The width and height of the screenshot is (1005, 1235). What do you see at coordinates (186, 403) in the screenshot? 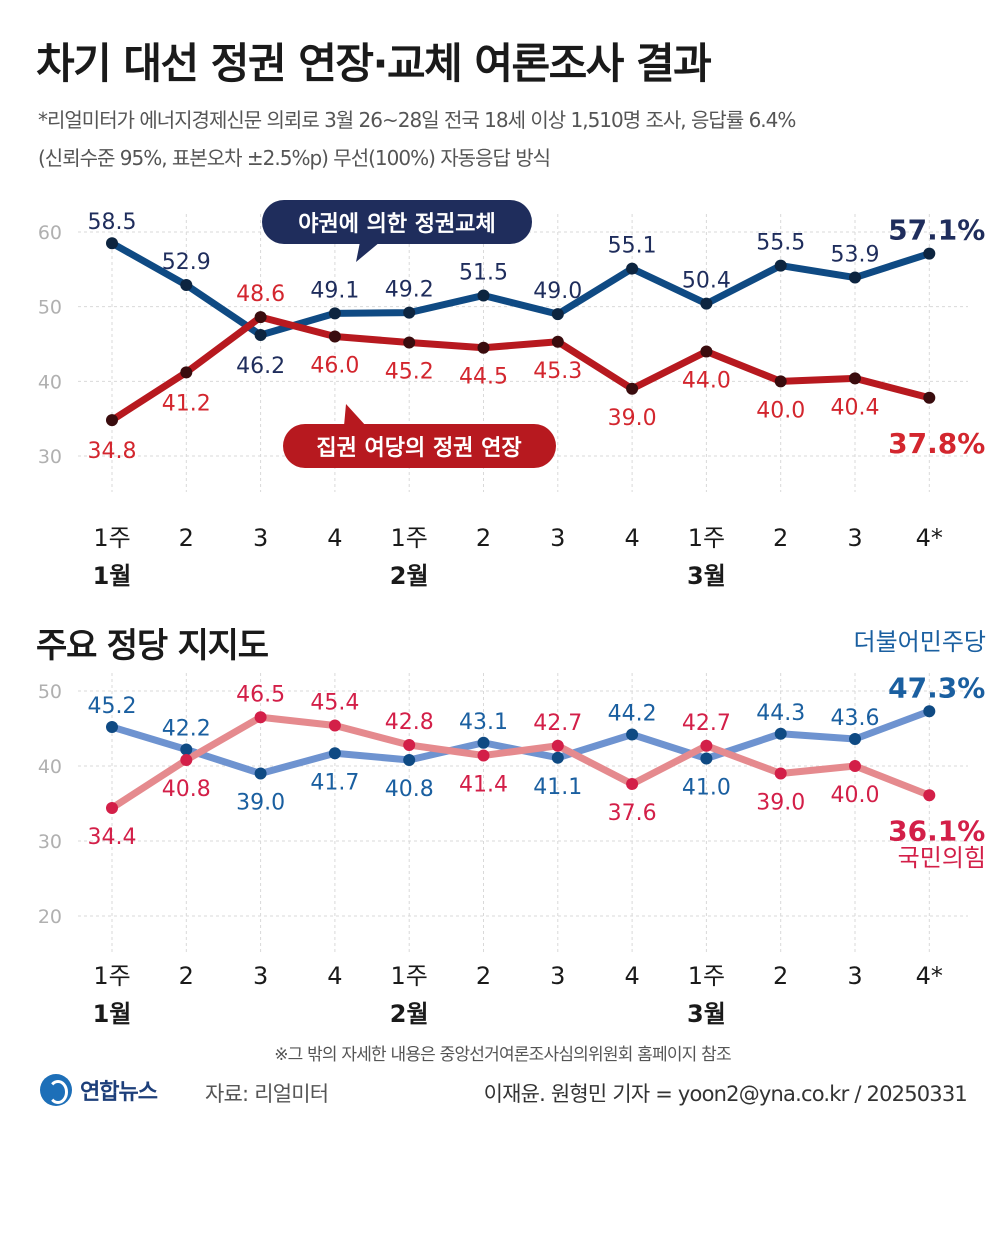
I see `data-label: 41.2` at bounding box center [186, 403].